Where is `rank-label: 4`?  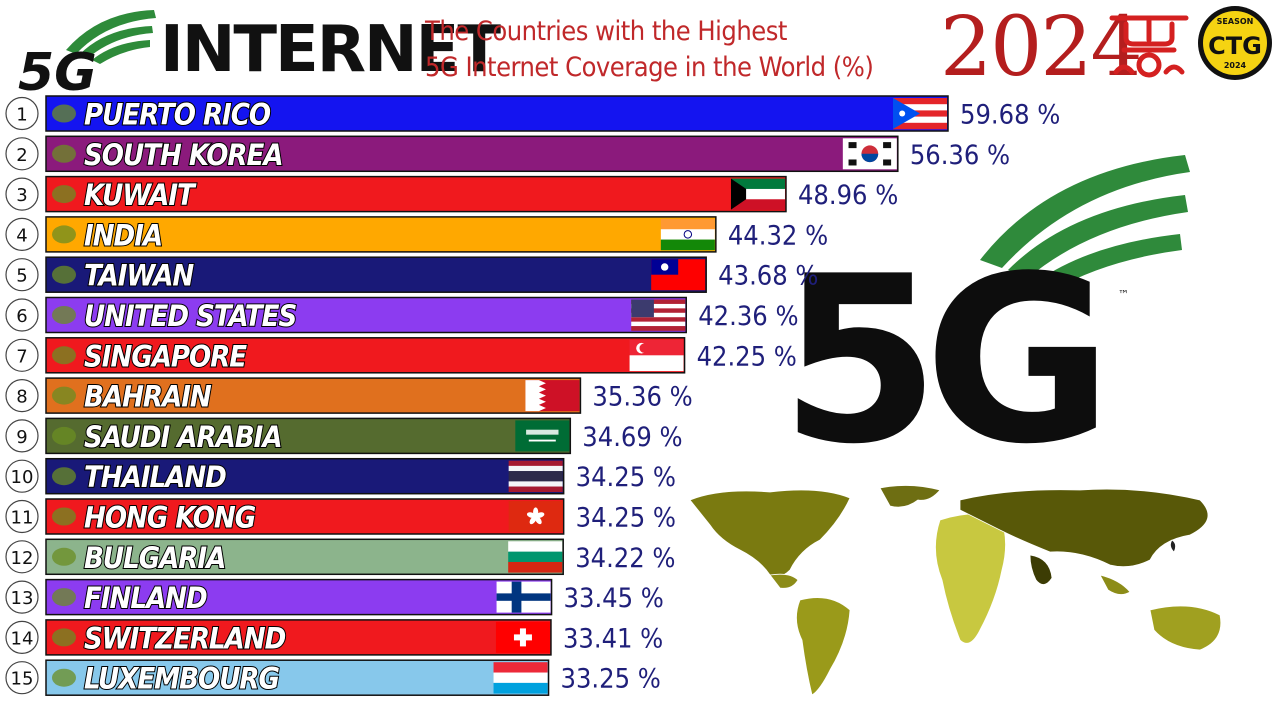 rank-label: 4 is located at coordinates (21, 235).